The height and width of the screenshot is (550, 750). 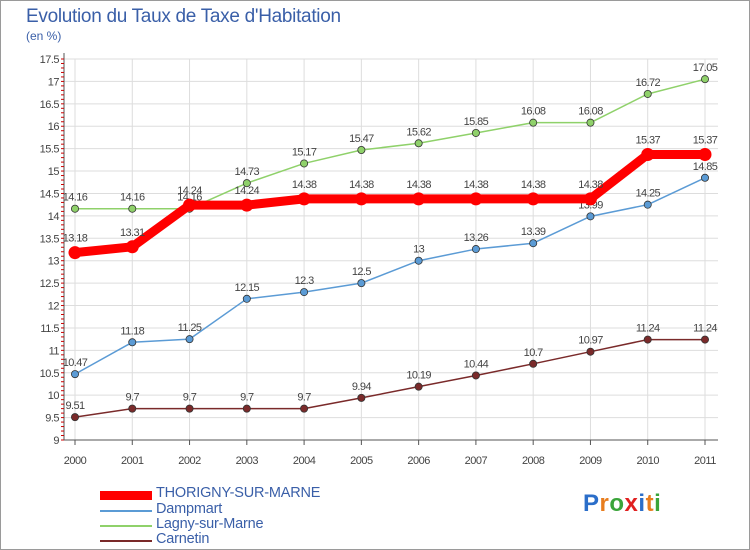 What do you see at coordinates (650, 503) in the screenshot?
I see `logo-letter: t` at bounding box center [650, 503].